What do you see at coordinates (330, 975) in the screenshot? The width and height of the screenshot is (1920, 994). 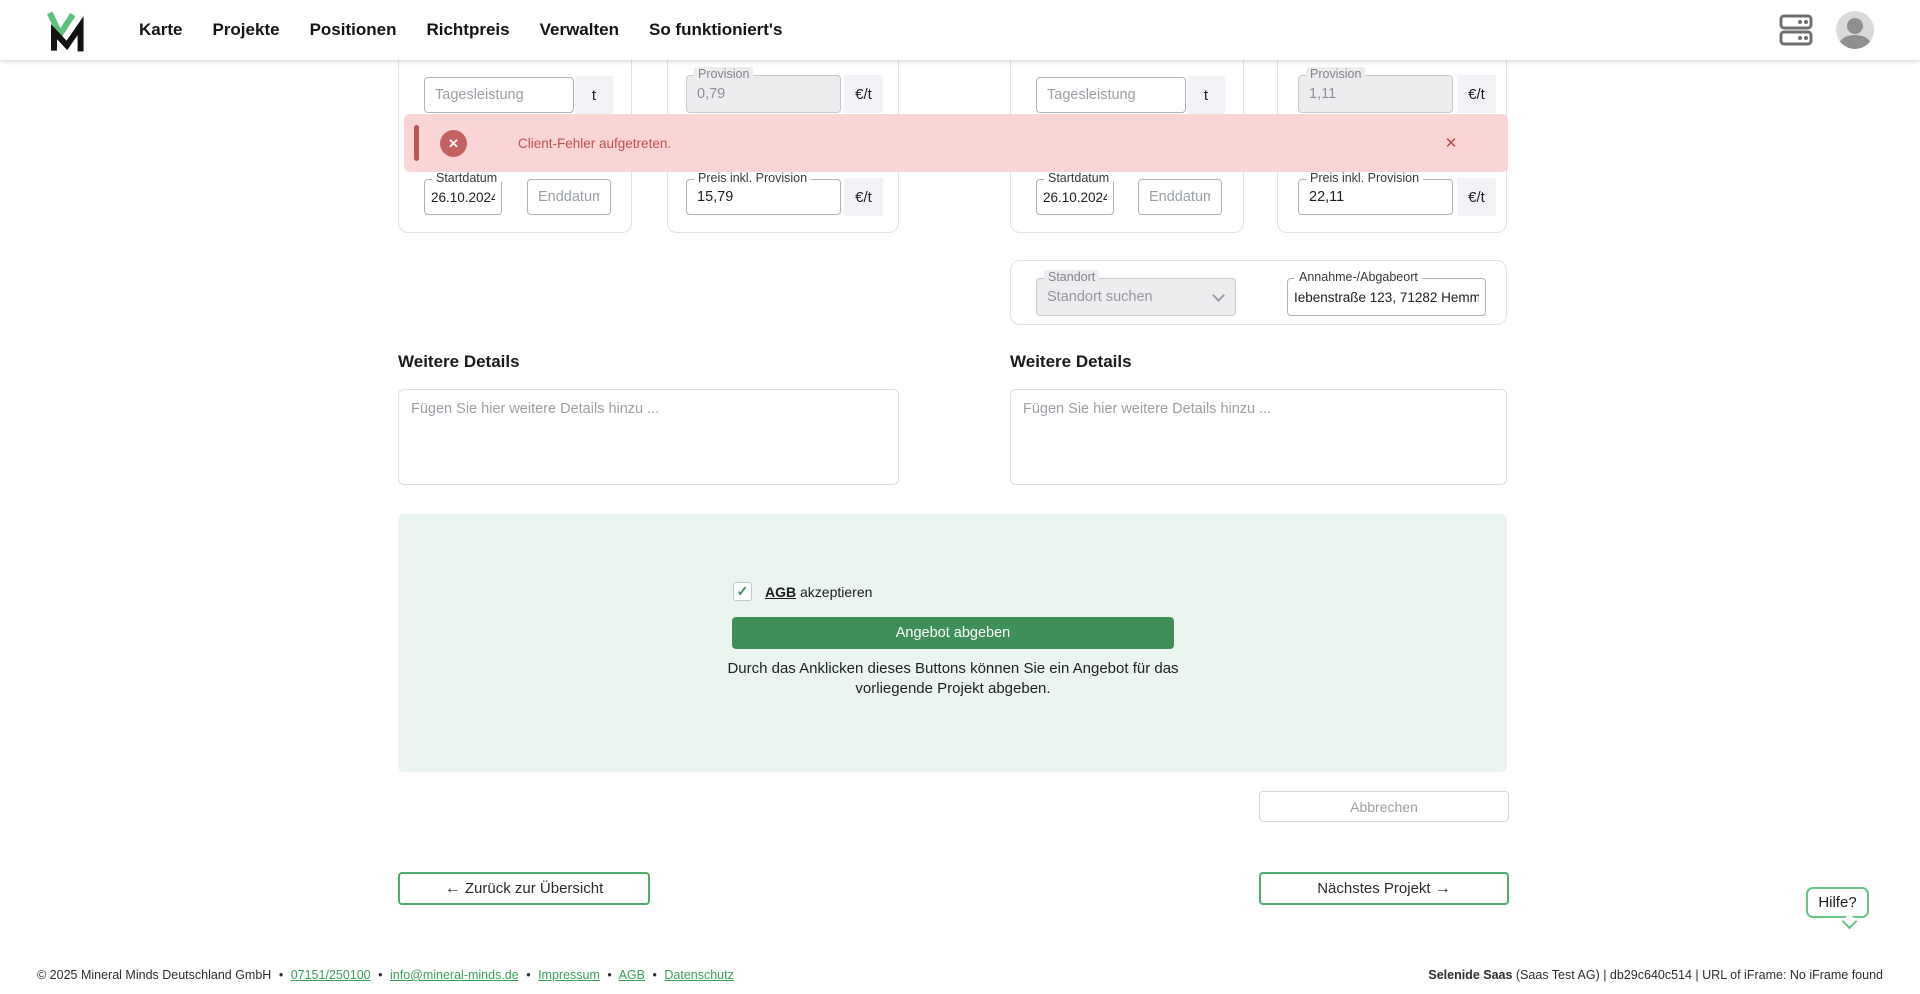 I see `footer-link-phone: 07151/250100` at bounding box center [330, 975].